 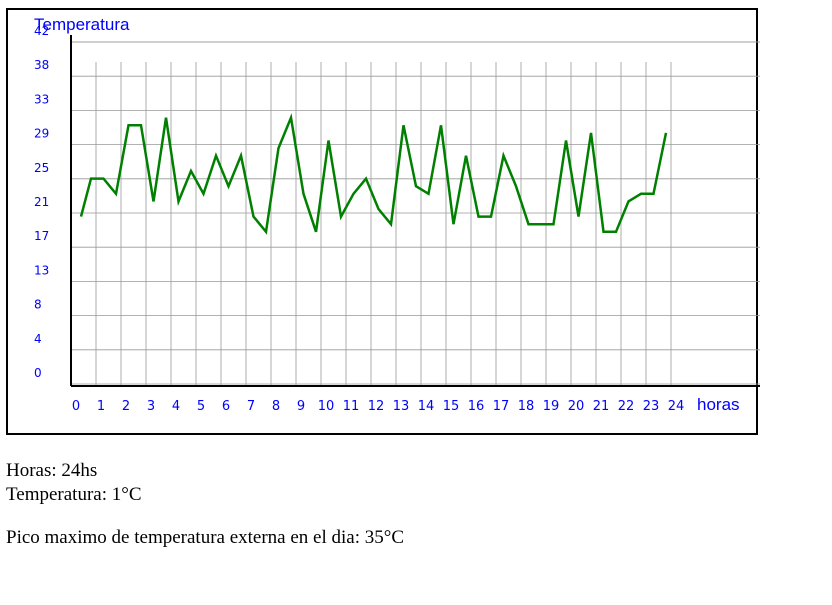 What do you see at coordinates (151, 406) in the screenshot?
I see `x-tick-label: 3` at bounding box center [151, 406].